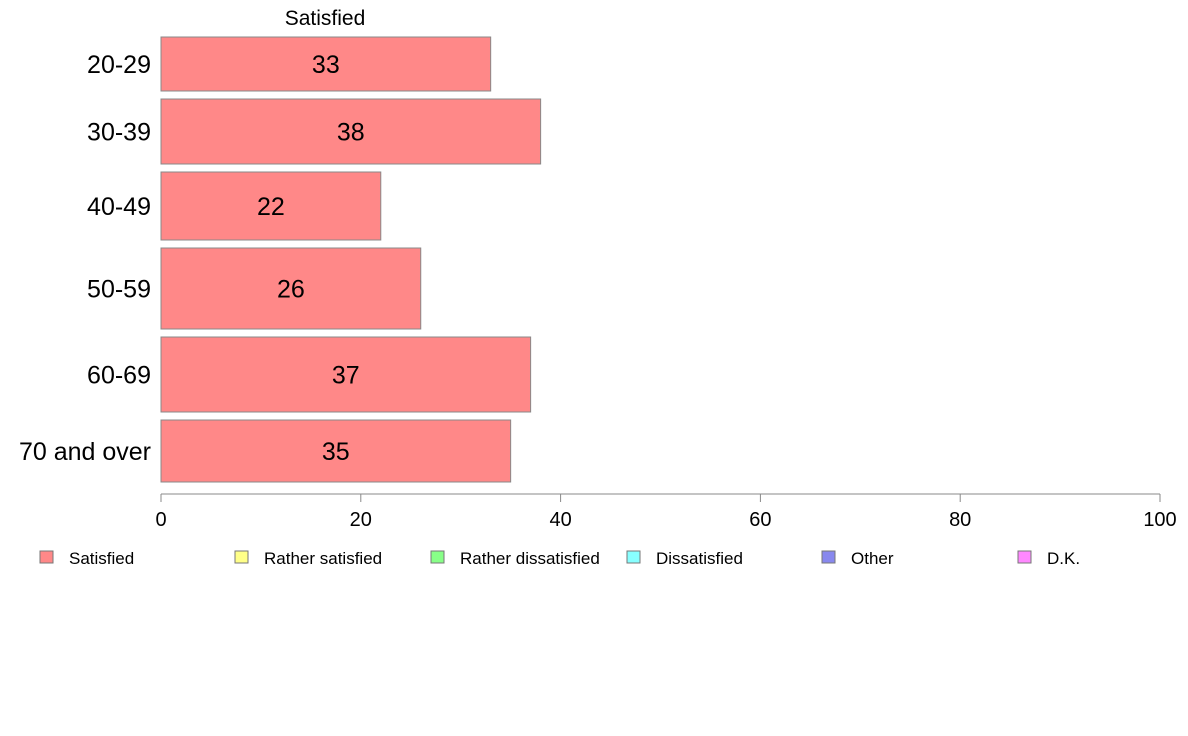  I want to click on category-label: 30-39, so click(119, 133).